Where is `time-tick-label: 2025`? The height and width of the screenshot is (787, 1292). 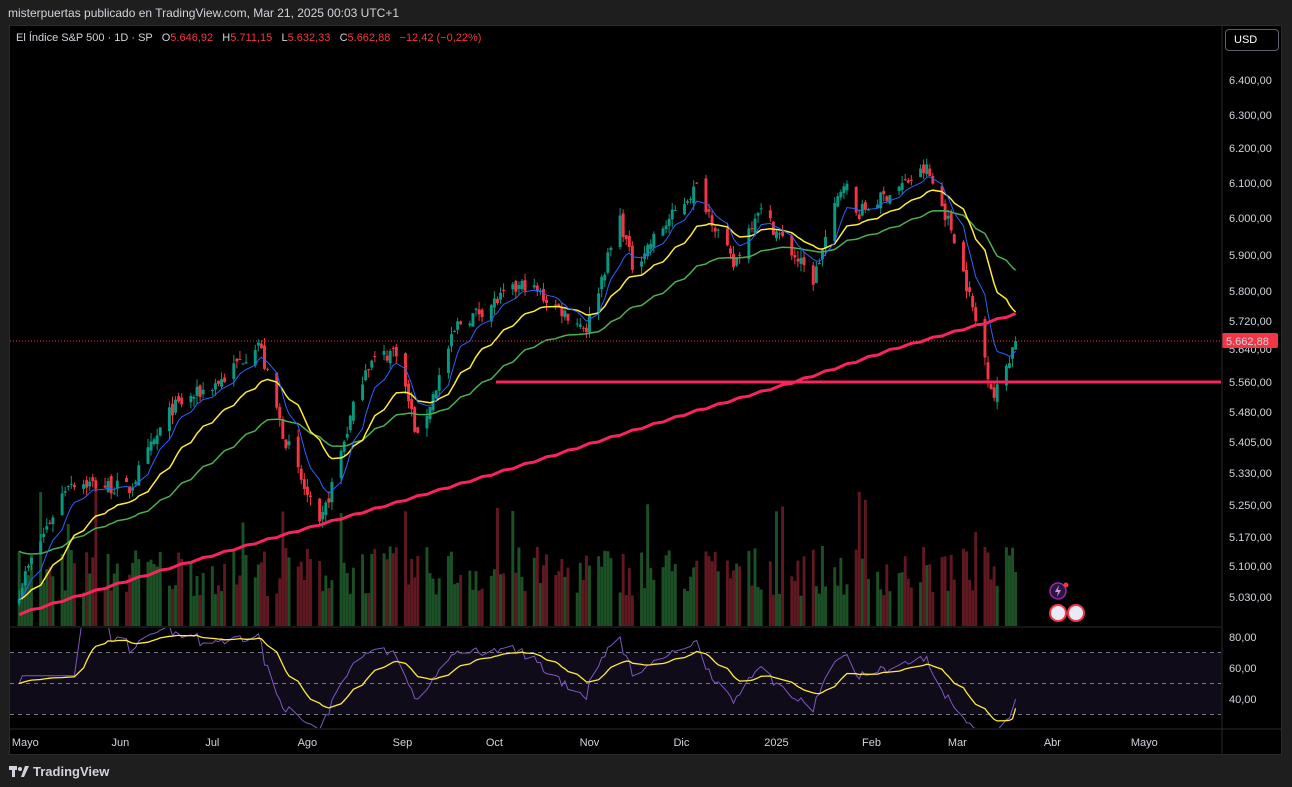 time-tick-label: 2025 is located at coordinates (776, 743).